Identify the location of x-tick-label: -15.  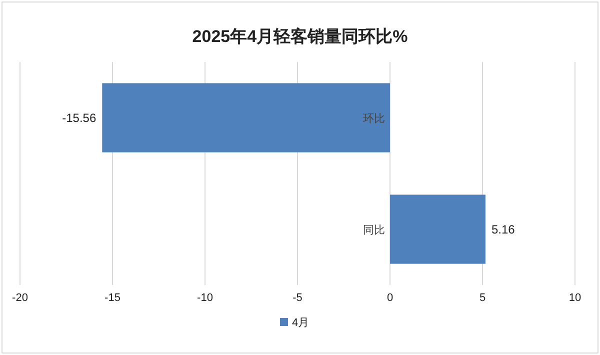
(112, 298).